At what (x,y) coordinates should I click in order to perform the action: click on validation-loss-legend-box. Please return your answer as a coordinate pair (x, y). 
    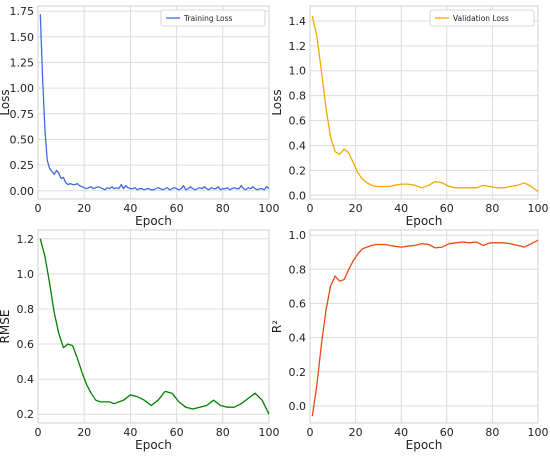
    Looking at the image, I should click on (482, 18).